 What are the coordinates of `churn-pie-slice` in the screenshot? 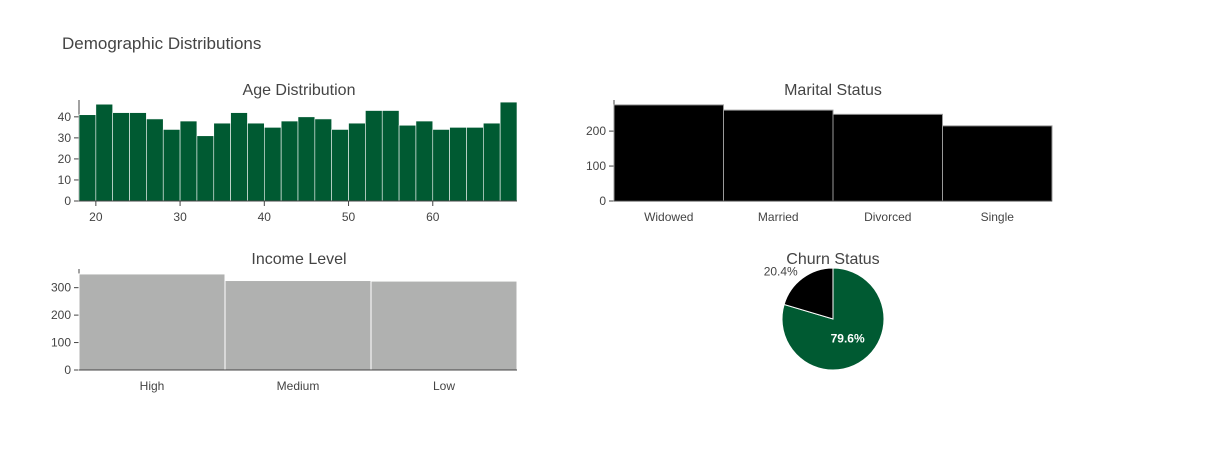 It's located at (808, 293).